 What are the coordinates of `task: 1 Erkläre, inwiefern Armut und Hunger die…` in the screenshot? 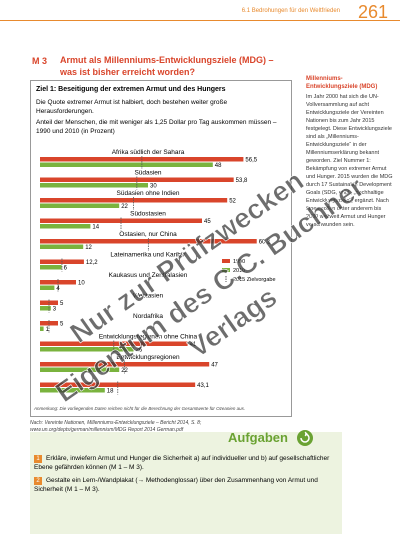 It's located at (184, 463).